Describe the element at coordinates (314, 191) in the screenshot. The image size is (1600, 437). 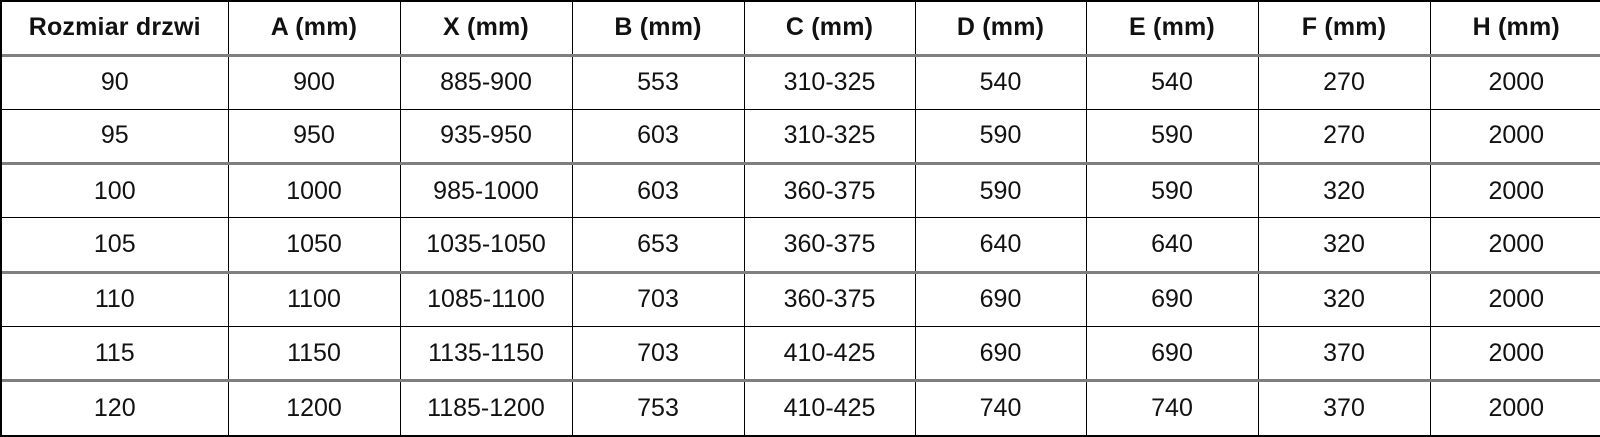
I see `cell-a: 1000` at that location.